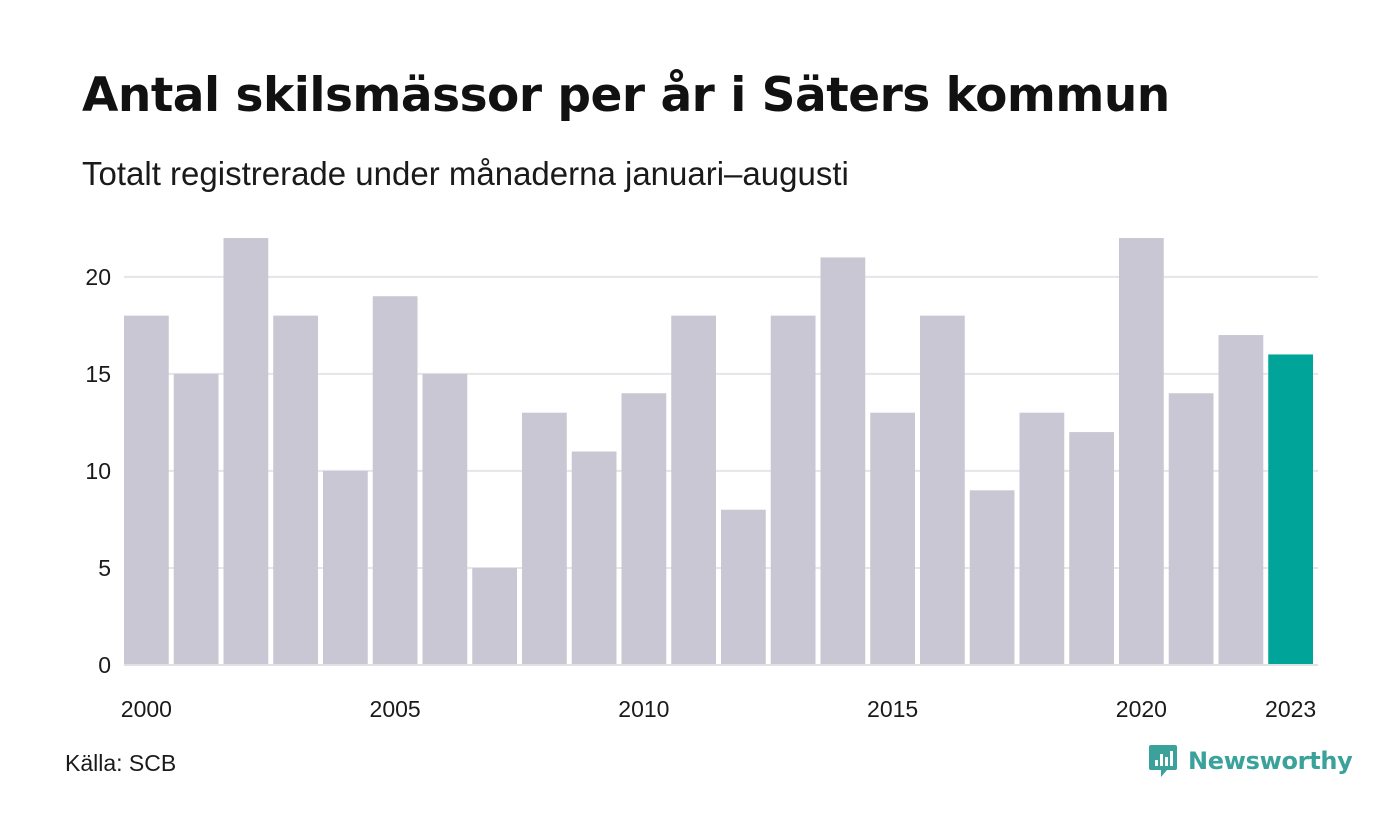 Image resolution: width=1400 pixels, height=840 pixels. I want to click on chart-title: Antal skilsmässor per år i Säters kommun, so click(626, 95).